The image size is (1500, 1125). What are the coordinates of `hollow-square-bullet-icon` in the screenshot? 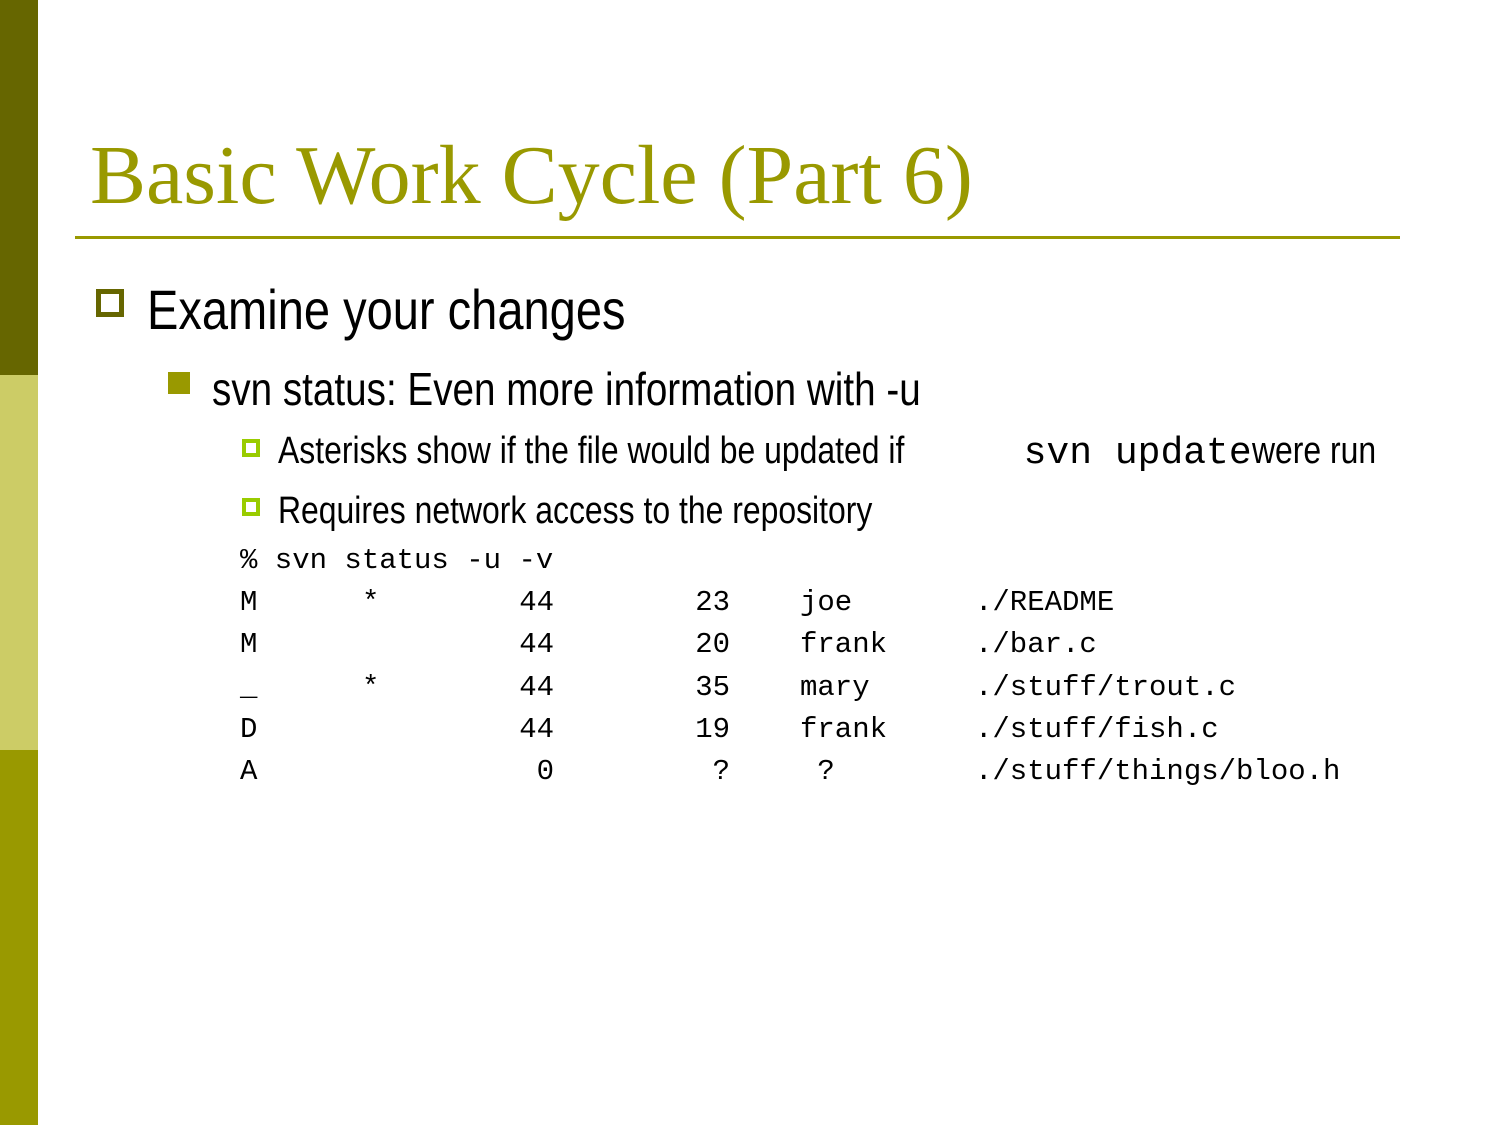 It's located at (110, 303).